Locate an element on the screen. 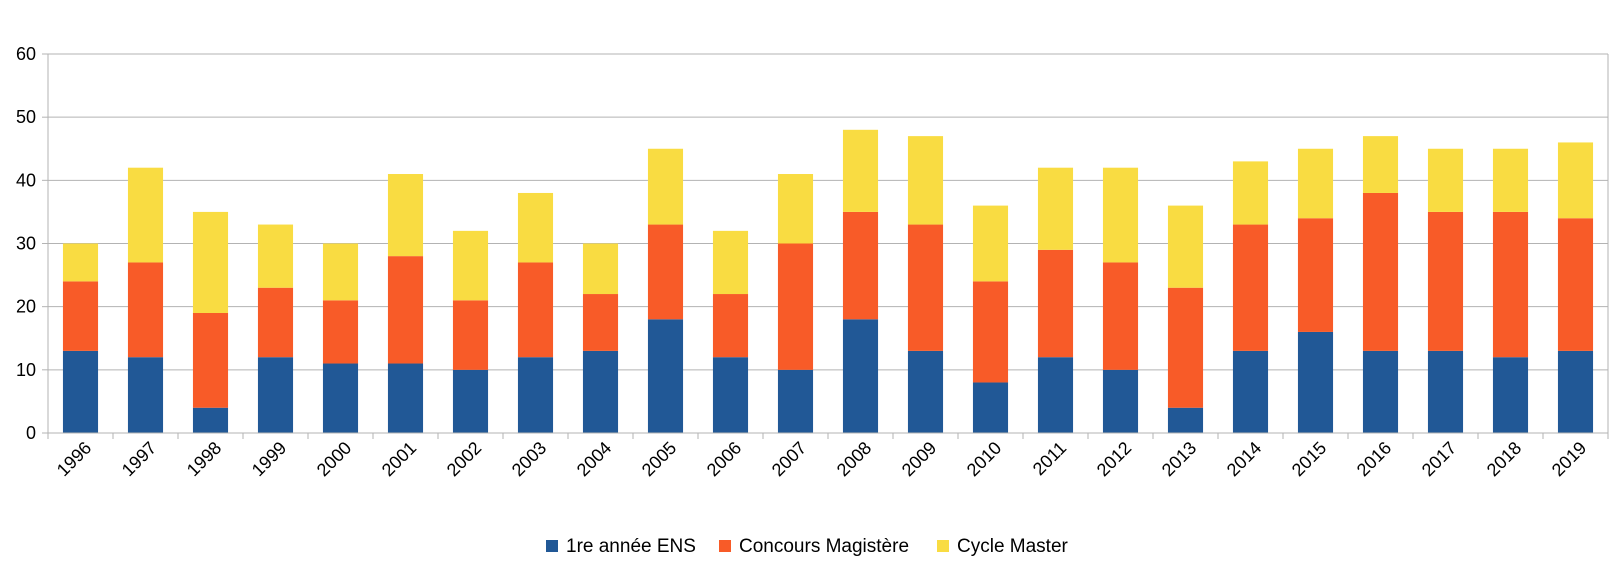 The image size is (1615, 578). x-tick-label: 2011 is located at coordinates (1050, 459).